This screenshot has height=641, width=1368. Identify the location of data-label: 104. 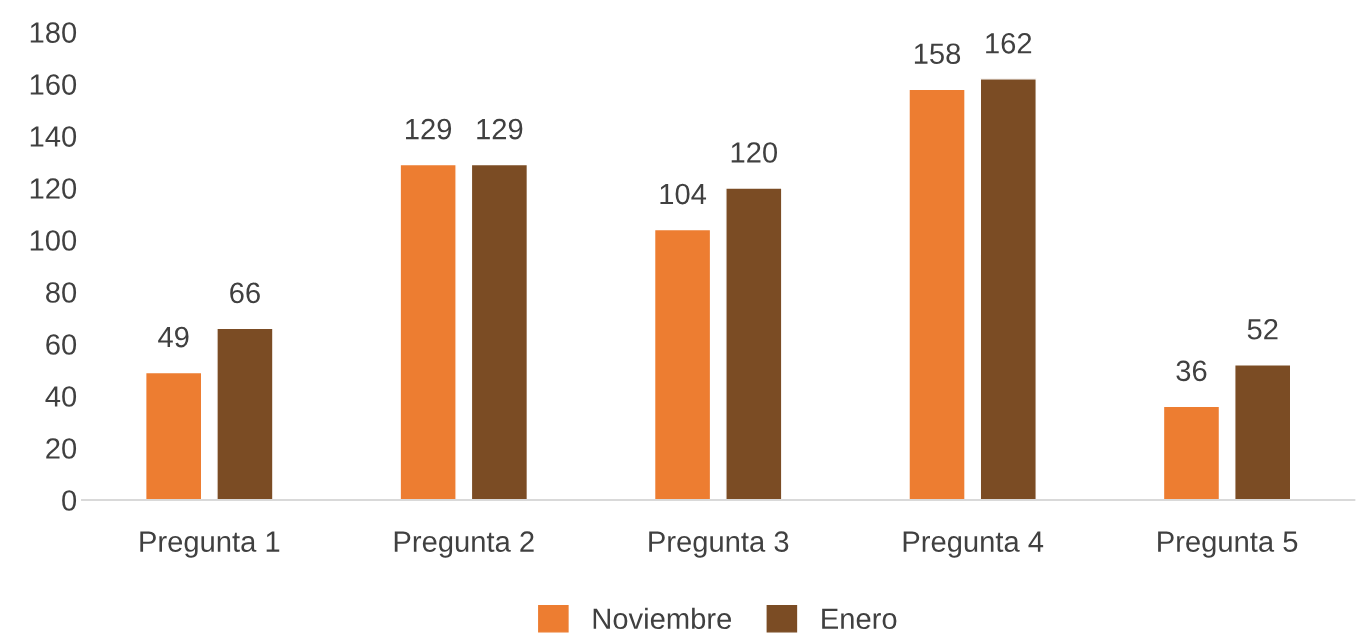
(683, 194).